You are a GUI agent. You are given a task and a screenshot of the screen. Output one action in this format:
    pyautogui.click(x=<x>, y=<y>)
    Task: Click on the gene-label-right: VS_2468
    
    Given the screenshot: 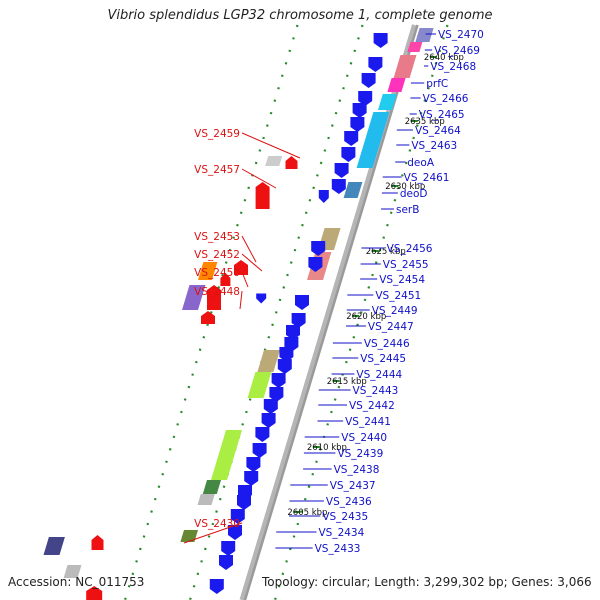 What is the action you would take?
    pyautogui.click(x=453, y=67)
    